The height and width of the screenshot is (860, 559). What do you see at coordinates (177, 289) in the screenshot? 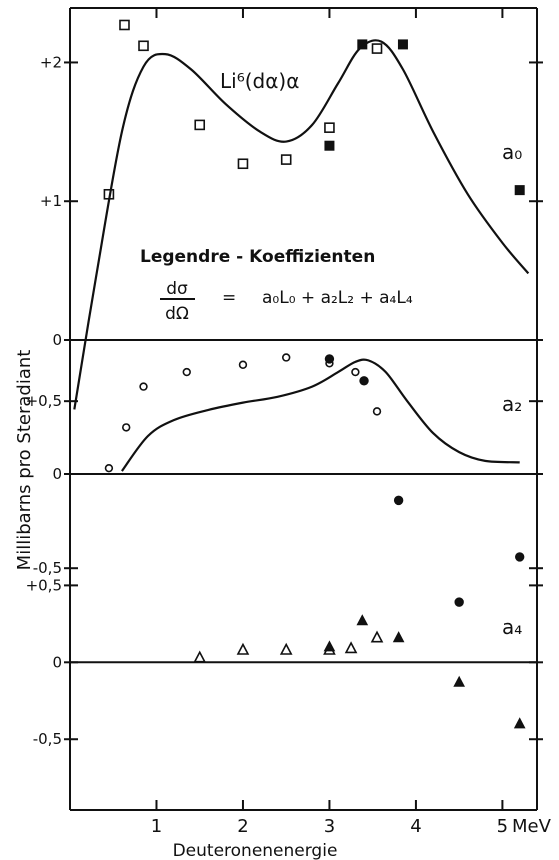
I see `formula-numerator: dσ` at bounding box center [177, 289].